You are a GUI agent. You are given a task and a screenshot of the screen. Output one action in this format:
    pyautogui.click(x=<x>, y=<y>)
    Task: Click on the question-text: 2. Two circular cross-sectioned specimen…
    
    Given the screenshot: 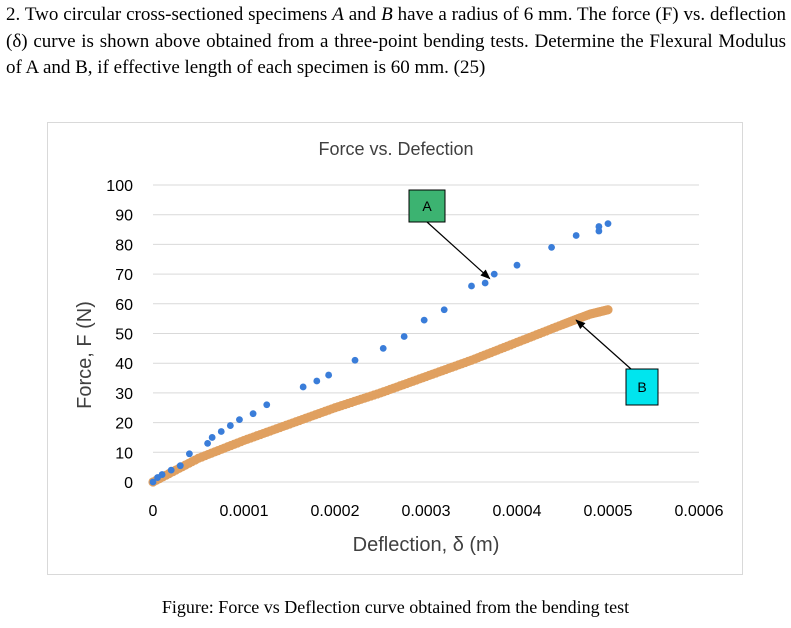 What is the action you would take?
    pyautogui.click(x=396, y=42)
    